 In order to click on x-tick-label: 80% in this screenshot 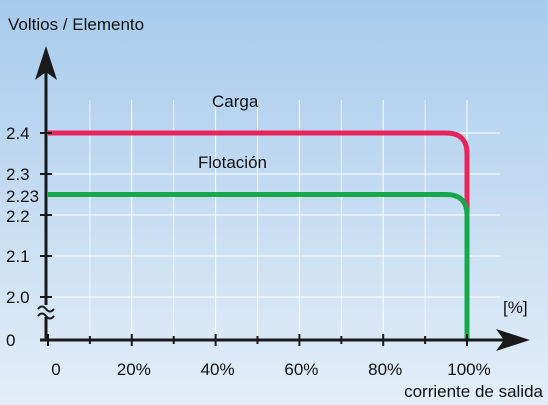, I will do `click(385, 369)`.